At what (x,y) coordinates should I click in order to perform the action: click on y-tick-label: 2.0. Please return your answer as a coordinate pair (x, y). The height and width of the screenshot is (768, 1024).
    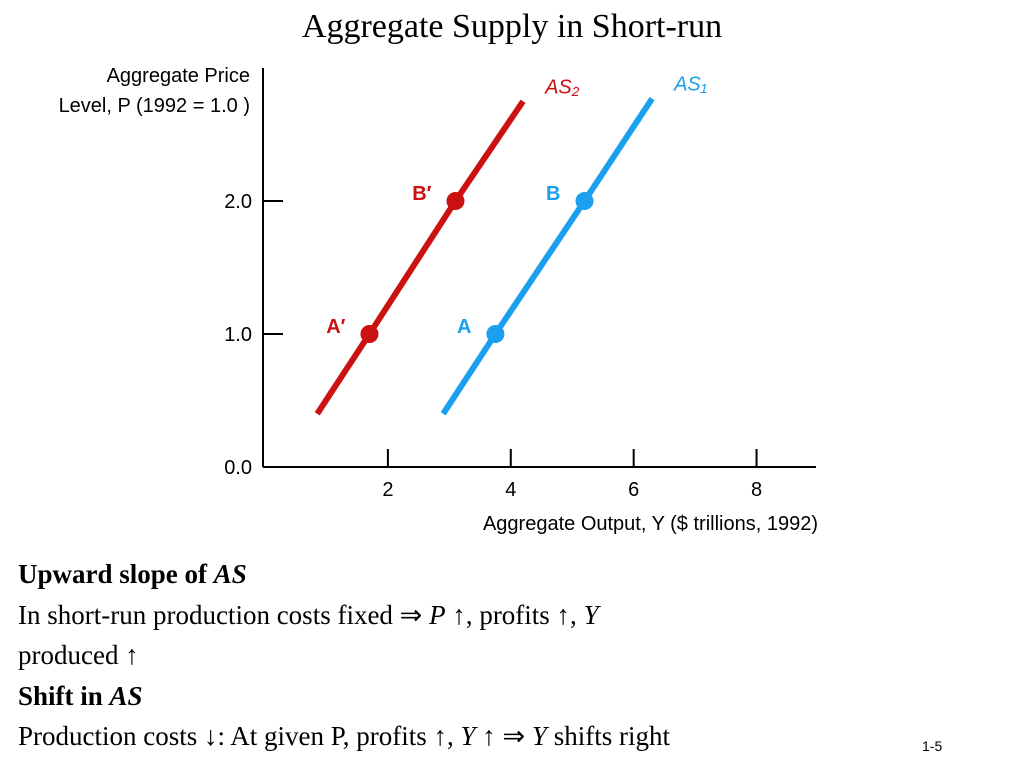
    Looking at the image, I should click on (238, 202).